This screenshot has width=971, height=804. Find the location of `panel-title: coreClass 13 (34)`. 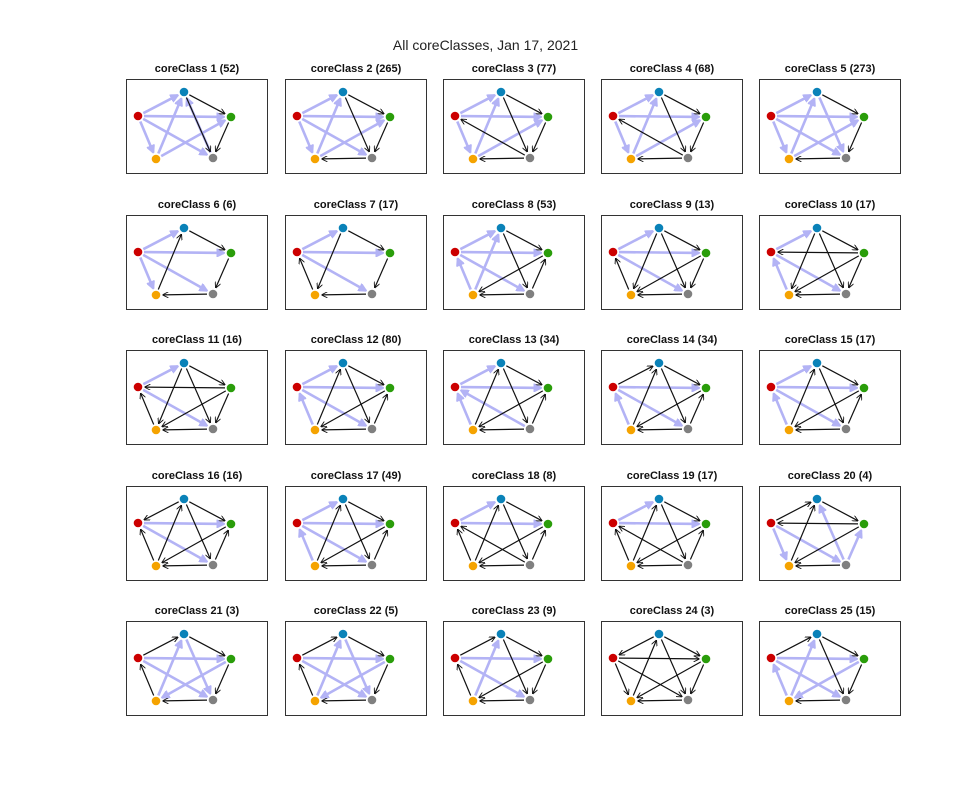

panel-title: coreClass 13 (34) is located at coordinates (514, 340).